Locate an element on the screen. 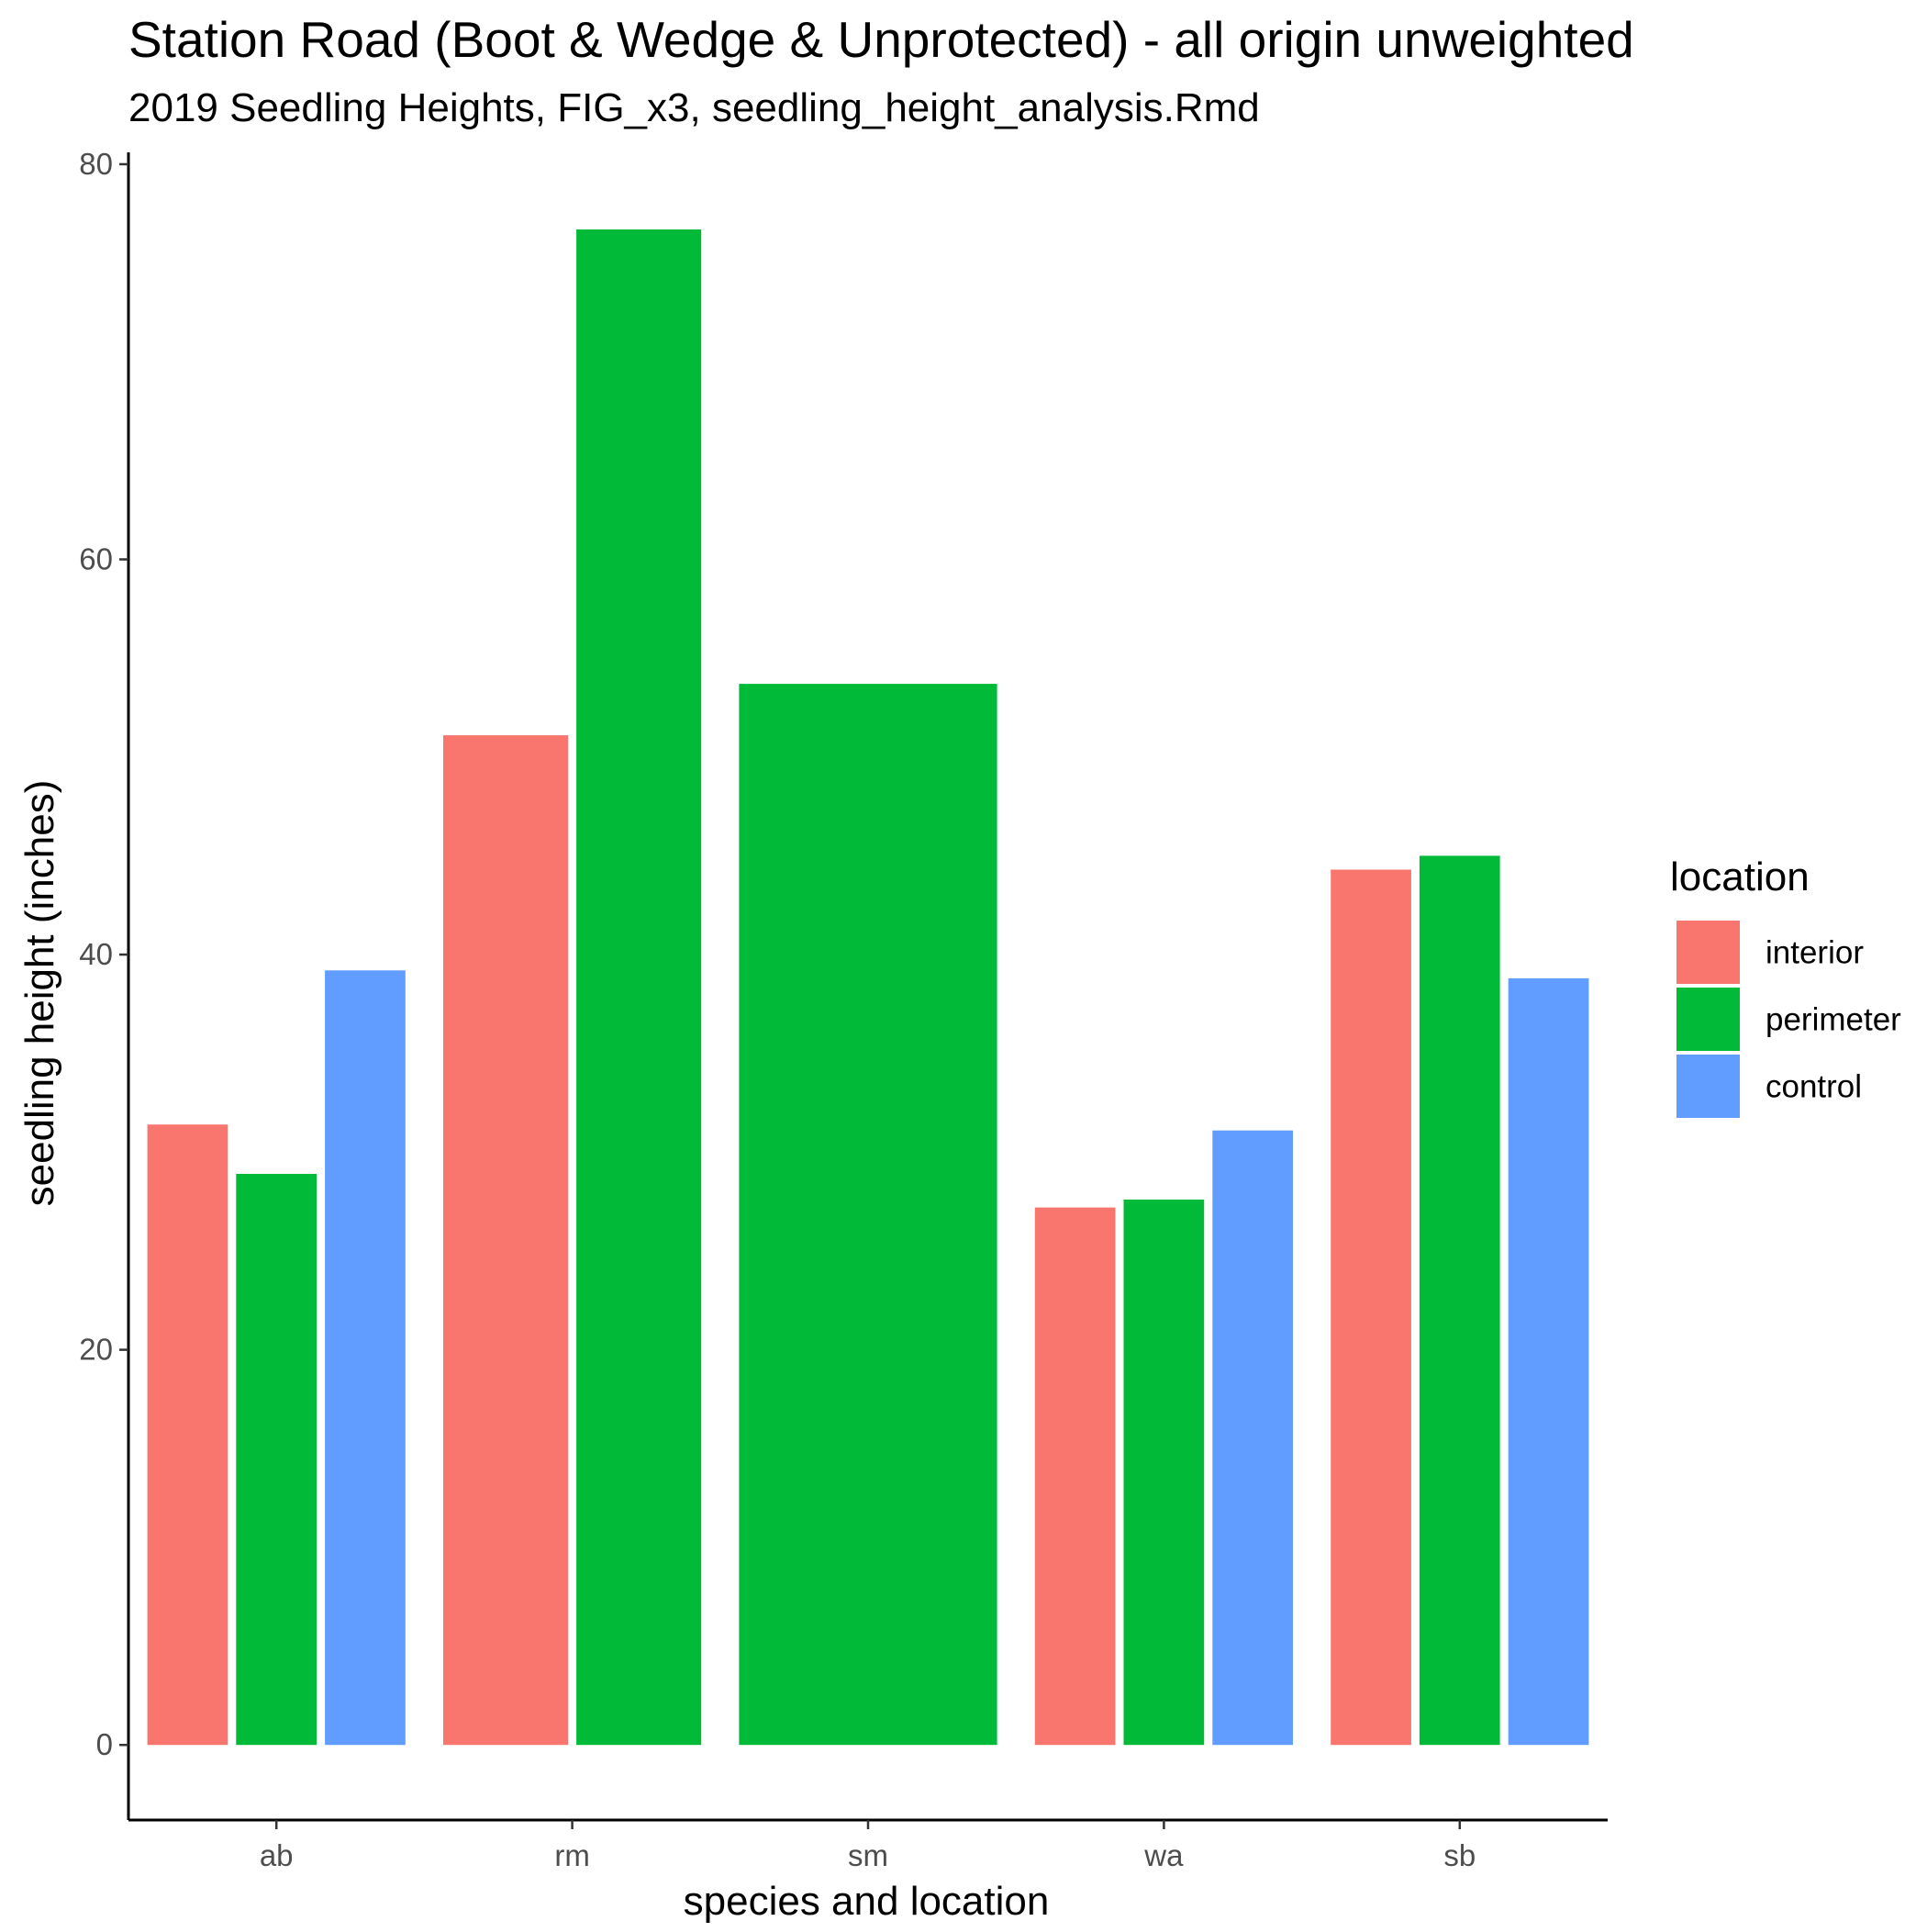  y-tick-label: 0 is located at coordinates (104, 1744).